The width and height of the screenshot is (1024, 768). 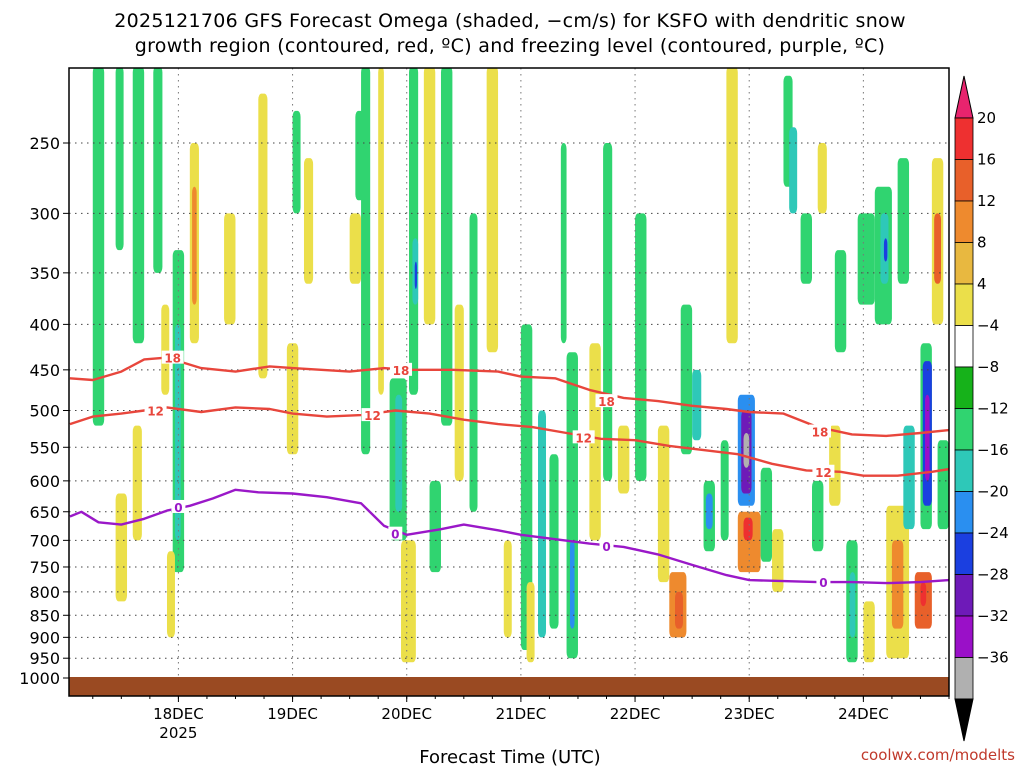 What do you see at coordinates (986, 201) in the screenshot?
I see `colorbar-label: 12` at bounding box center [986, 201].